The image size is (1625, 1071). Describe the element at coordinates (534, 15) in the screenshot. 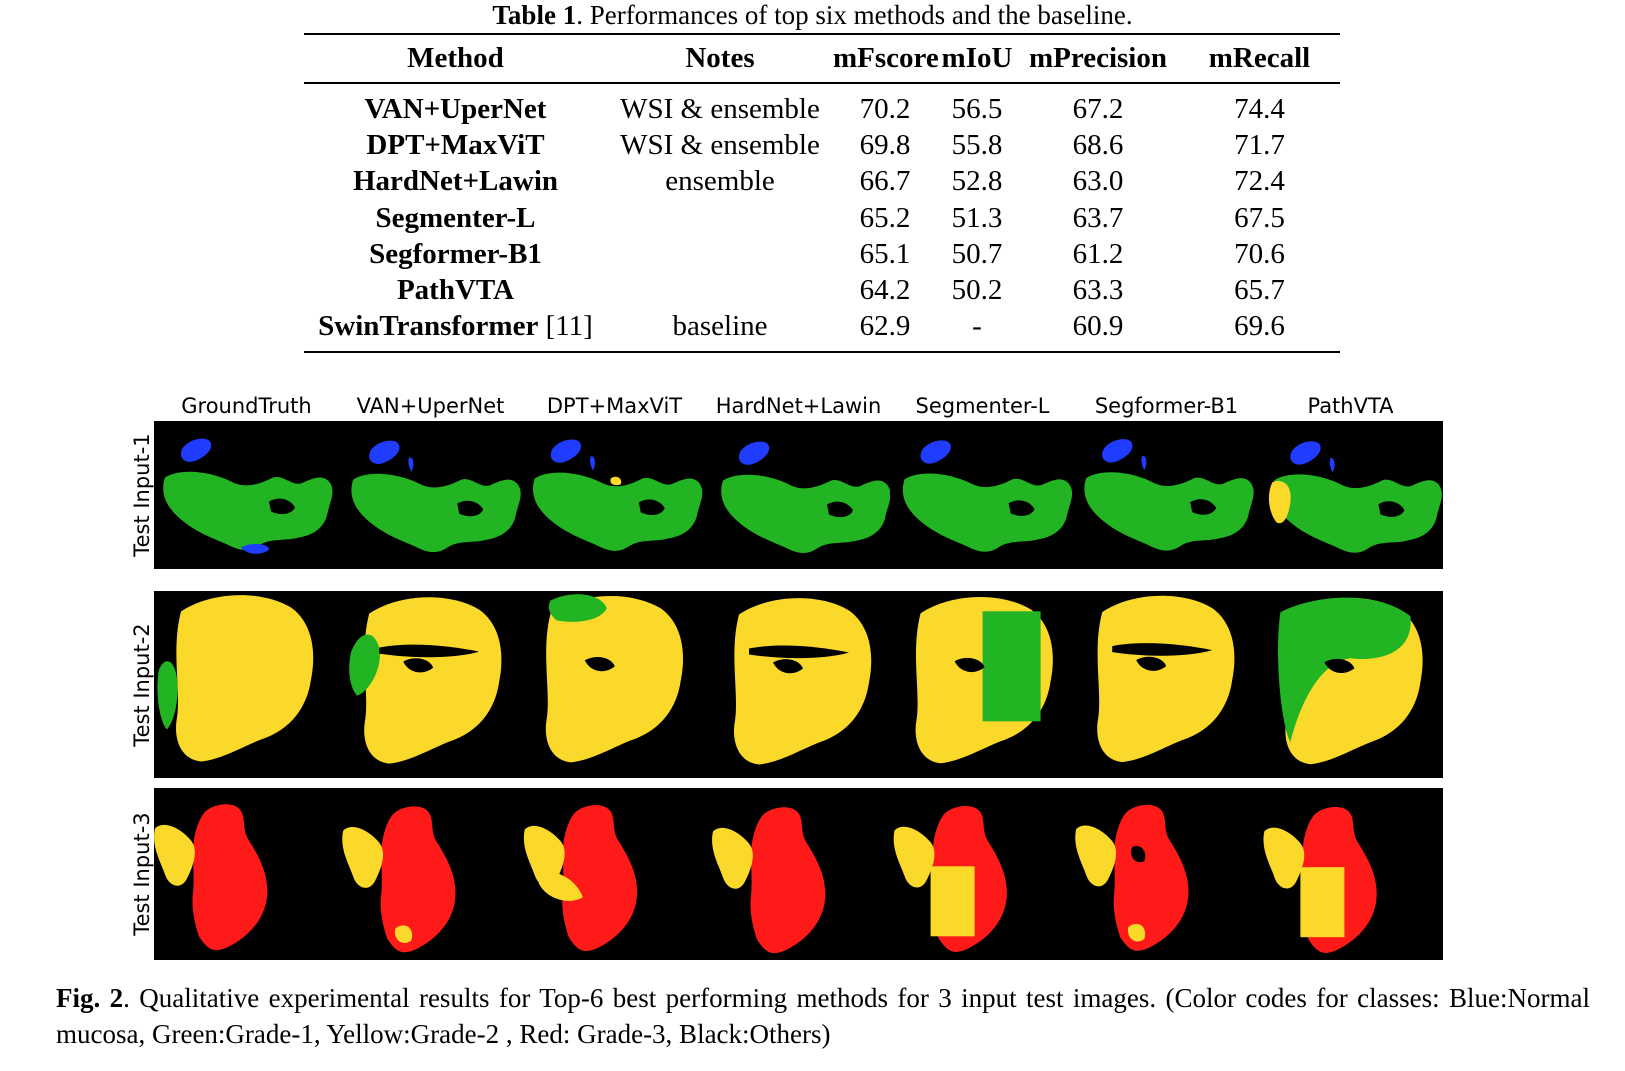

I see `table-caption-label: Table 1` at that location.